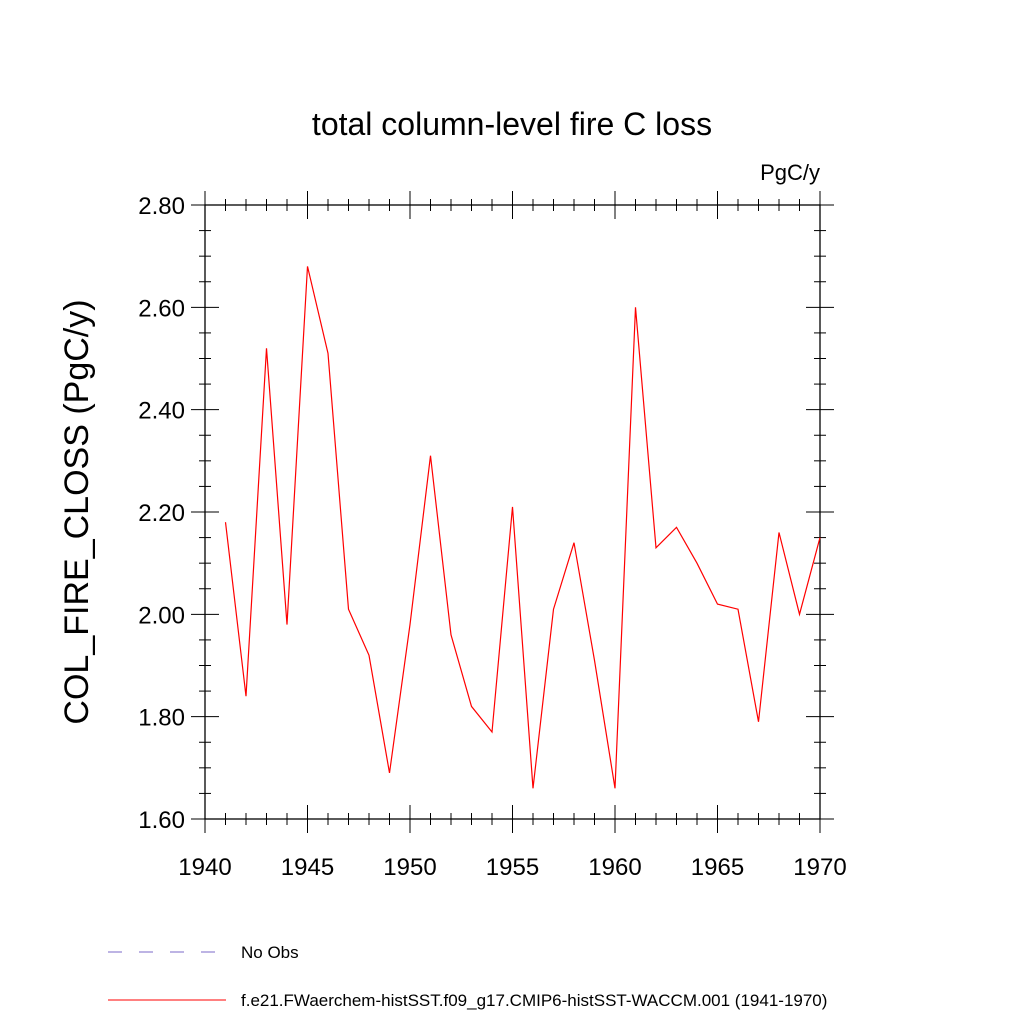 The width and height of the screenshot is (1024, 1029). I want to click on y-axis-label: COL_FIRE_CLOSS (PgC/y), so click(77, 511).